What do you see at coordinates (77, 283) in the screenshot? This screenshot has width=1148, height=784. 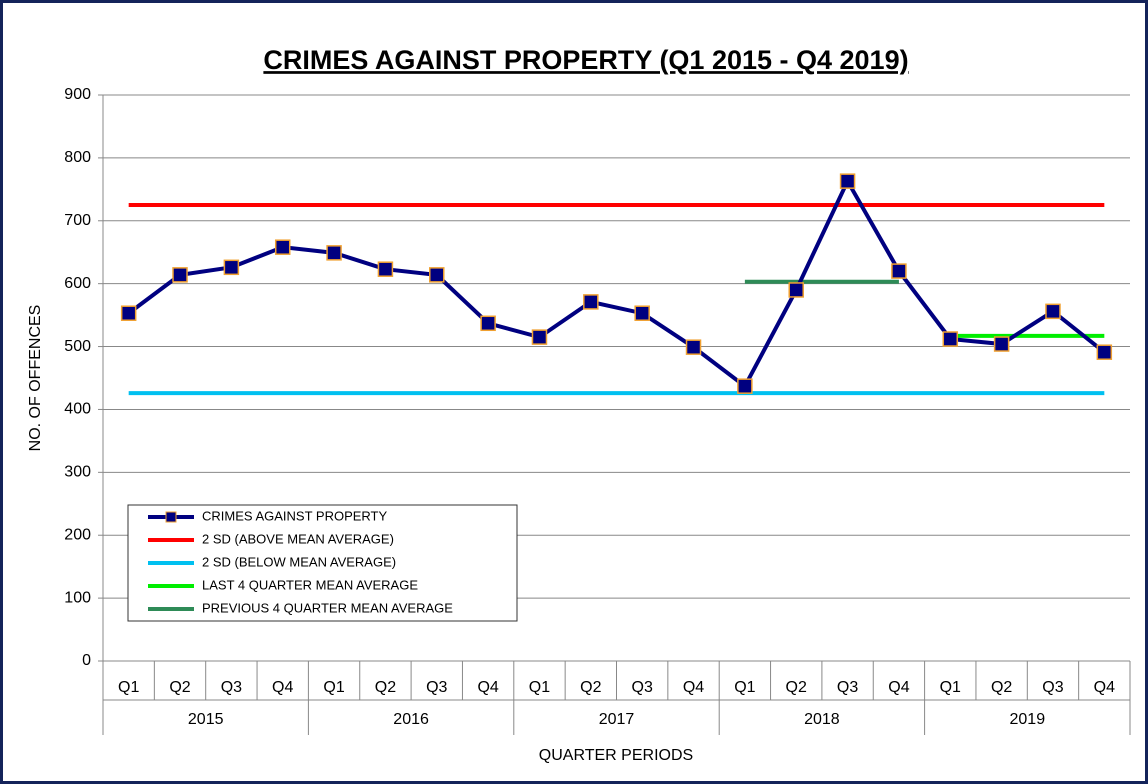 I see `y-tick-label: 600` at bounding box center [77, 283].